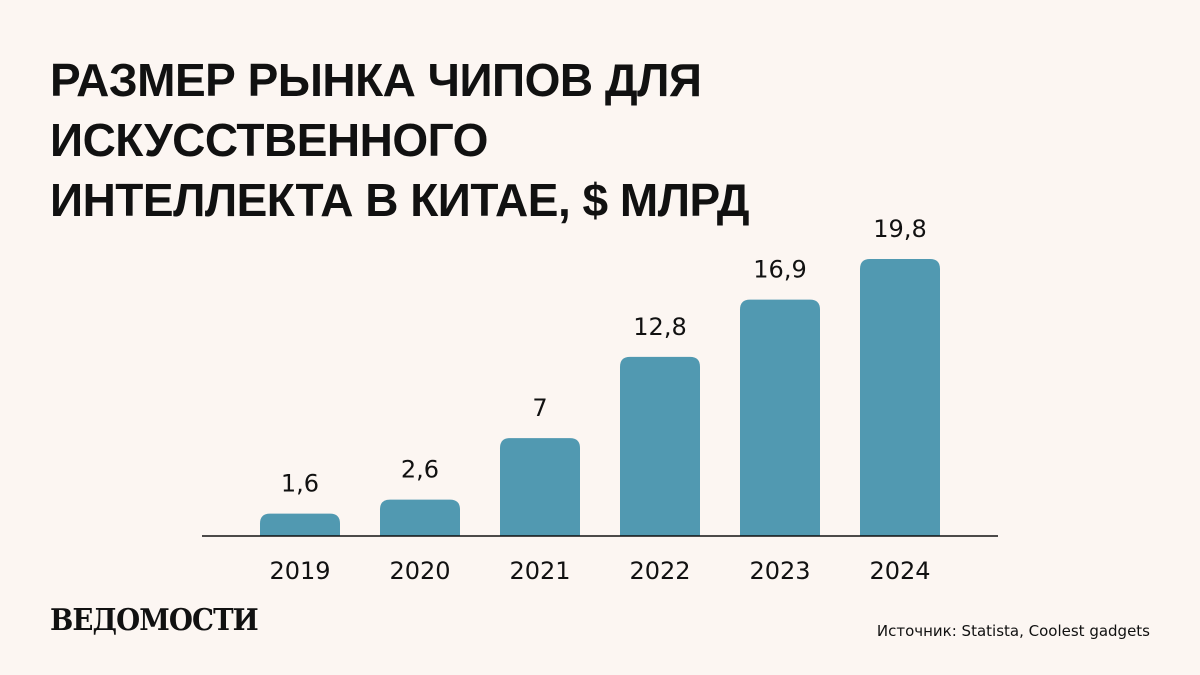 The image size is (1200, 675). What do you see at coordinates (400, 200) in the screenshot?
I see `chart-title-line-2: ИНТЕЛЛЕКТА В КИТАЕ, $ МЛРД` at bounding box center [400, 200].